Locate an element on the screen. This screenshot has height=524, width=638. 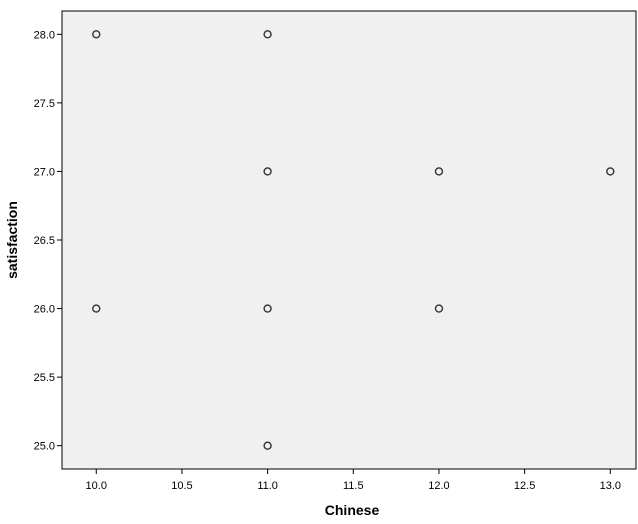
x-tick-label: 12.0 is located at coordinates (438, 486).